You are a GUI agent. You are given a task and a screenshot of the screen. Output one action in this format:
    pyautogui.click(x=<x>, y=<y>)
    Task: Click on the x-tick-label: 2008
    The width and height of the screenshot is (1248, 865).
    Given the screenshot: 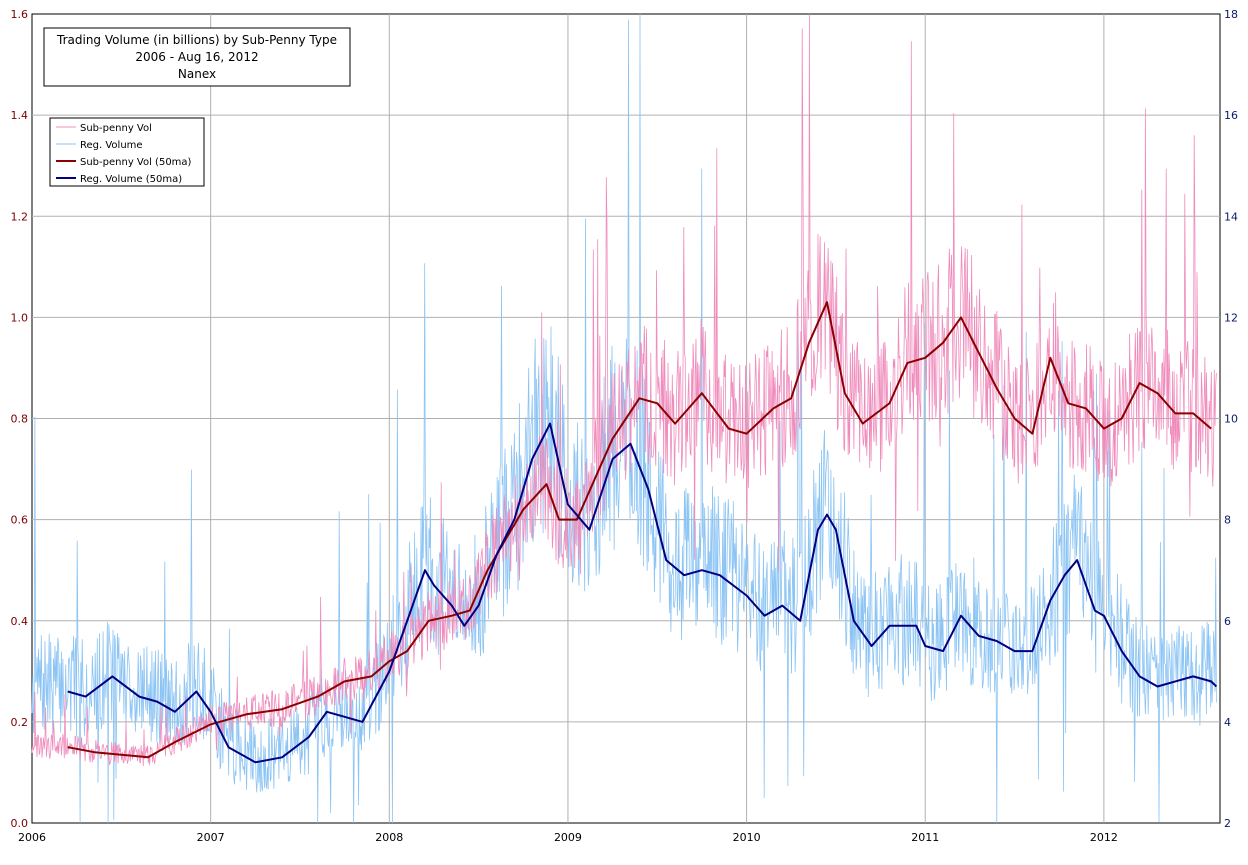 What is the action you would take?
    pyautogui.click(x=389, y=837)
    